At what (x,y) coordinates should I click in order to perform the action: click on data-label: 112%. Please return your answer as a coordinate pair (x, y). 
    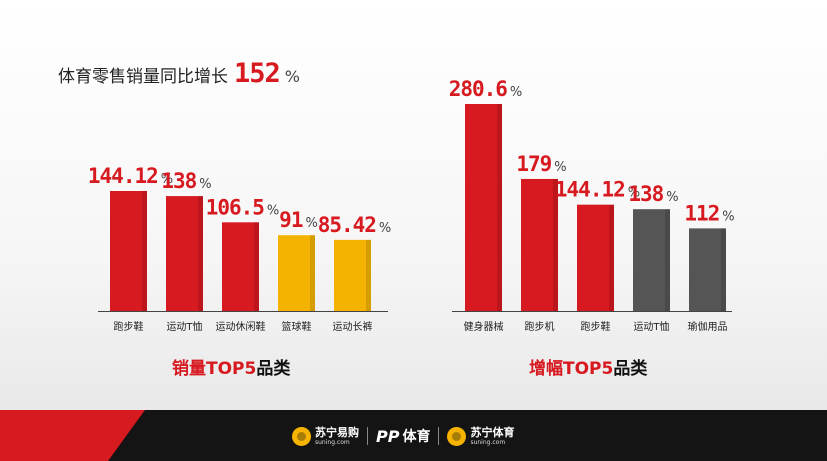
    Looking at the image, I should click on (709, 213).